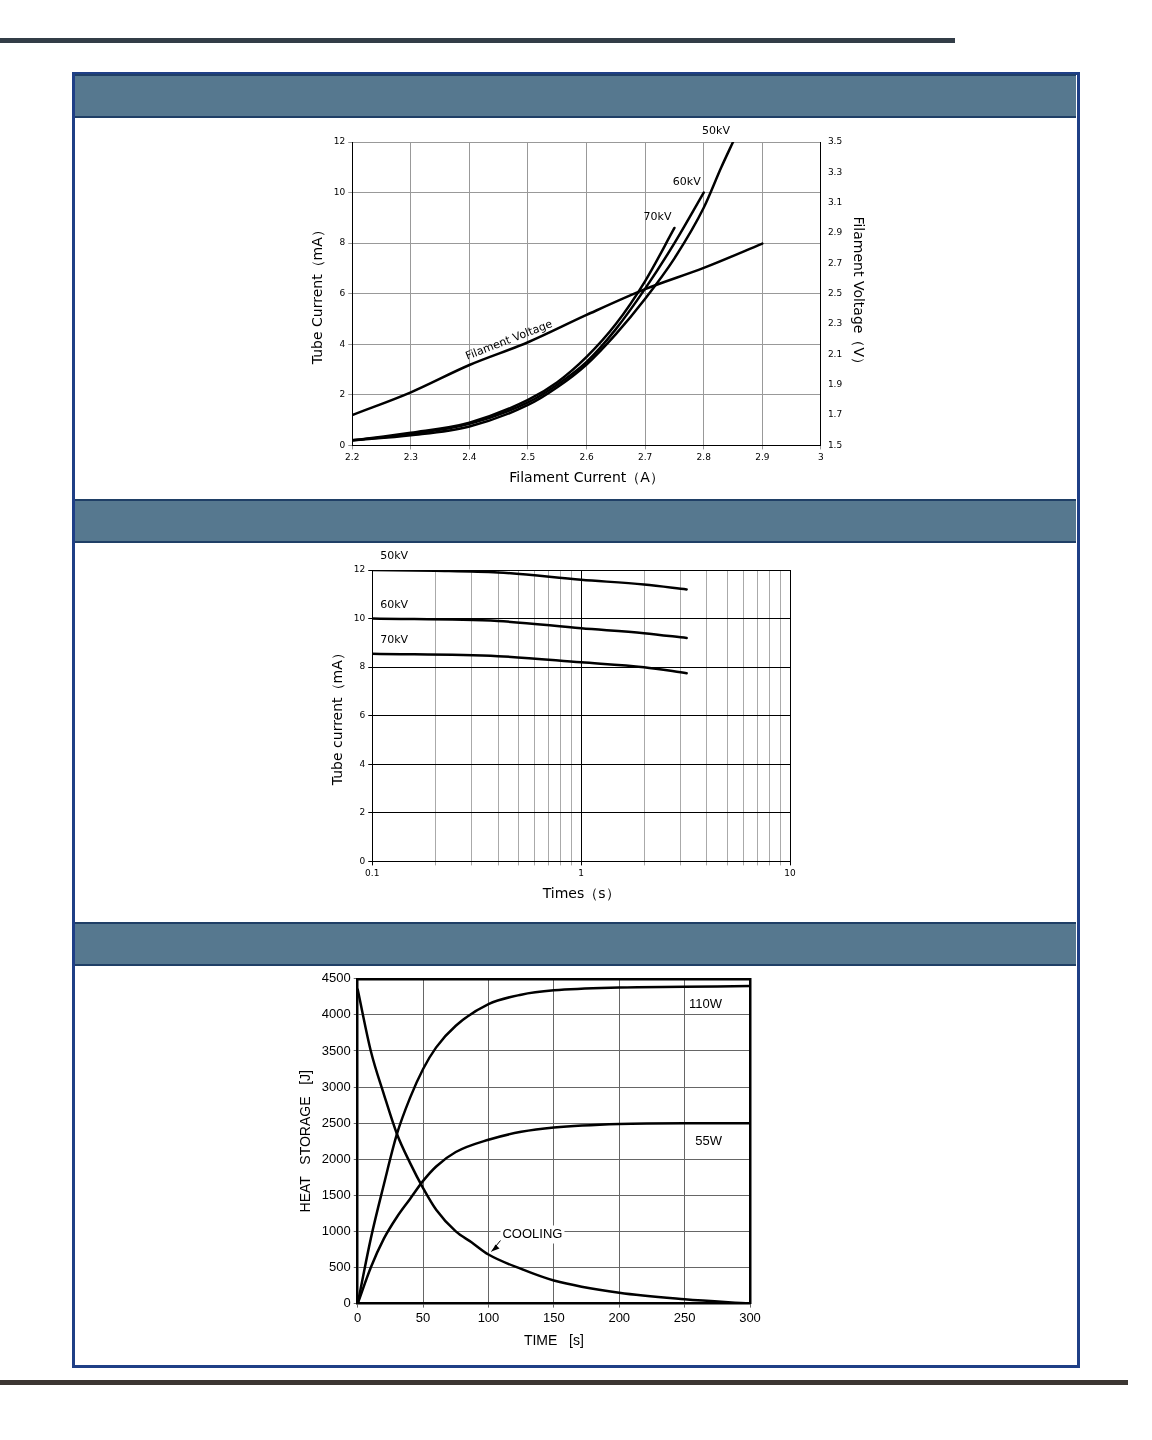 This screenshot has width=1152, height=1440. I want to click on y-axis-title: Tube Current（mA）, so click(317, 294).